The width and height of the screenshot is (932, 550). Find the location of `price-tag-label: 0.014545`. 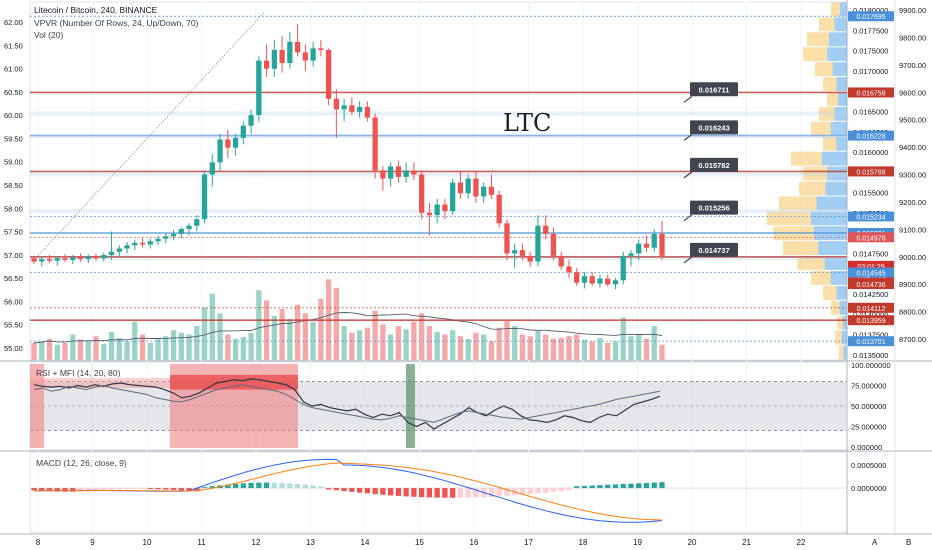

price-tag-label: 0.014545 is located at coordinates (870, 274).